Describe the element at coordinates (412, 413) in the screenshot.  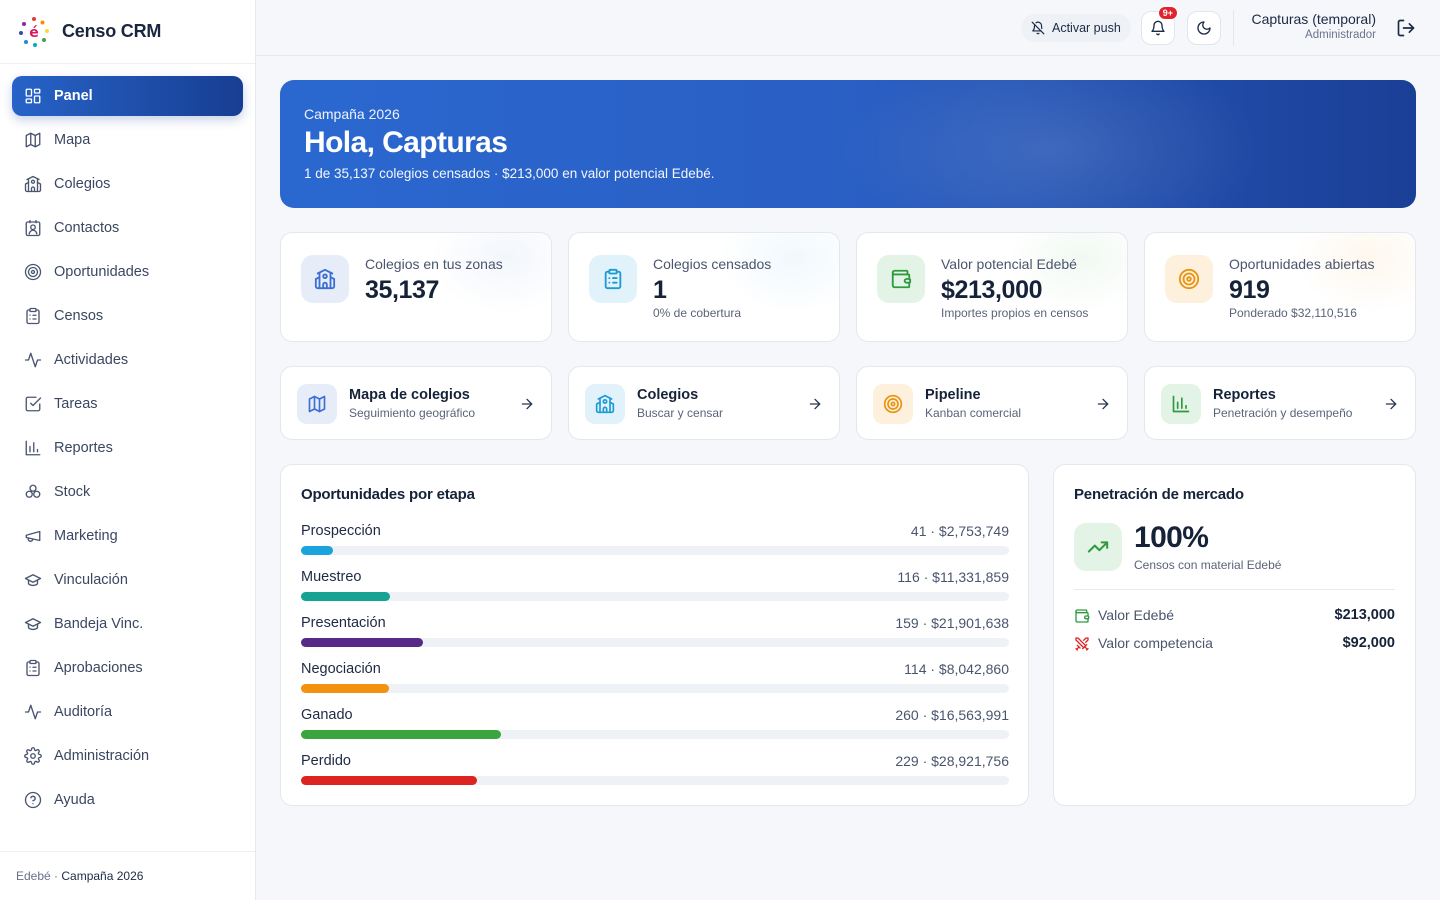
I see `quicklink-subtitle: Seguimiento geográfico` at that location.